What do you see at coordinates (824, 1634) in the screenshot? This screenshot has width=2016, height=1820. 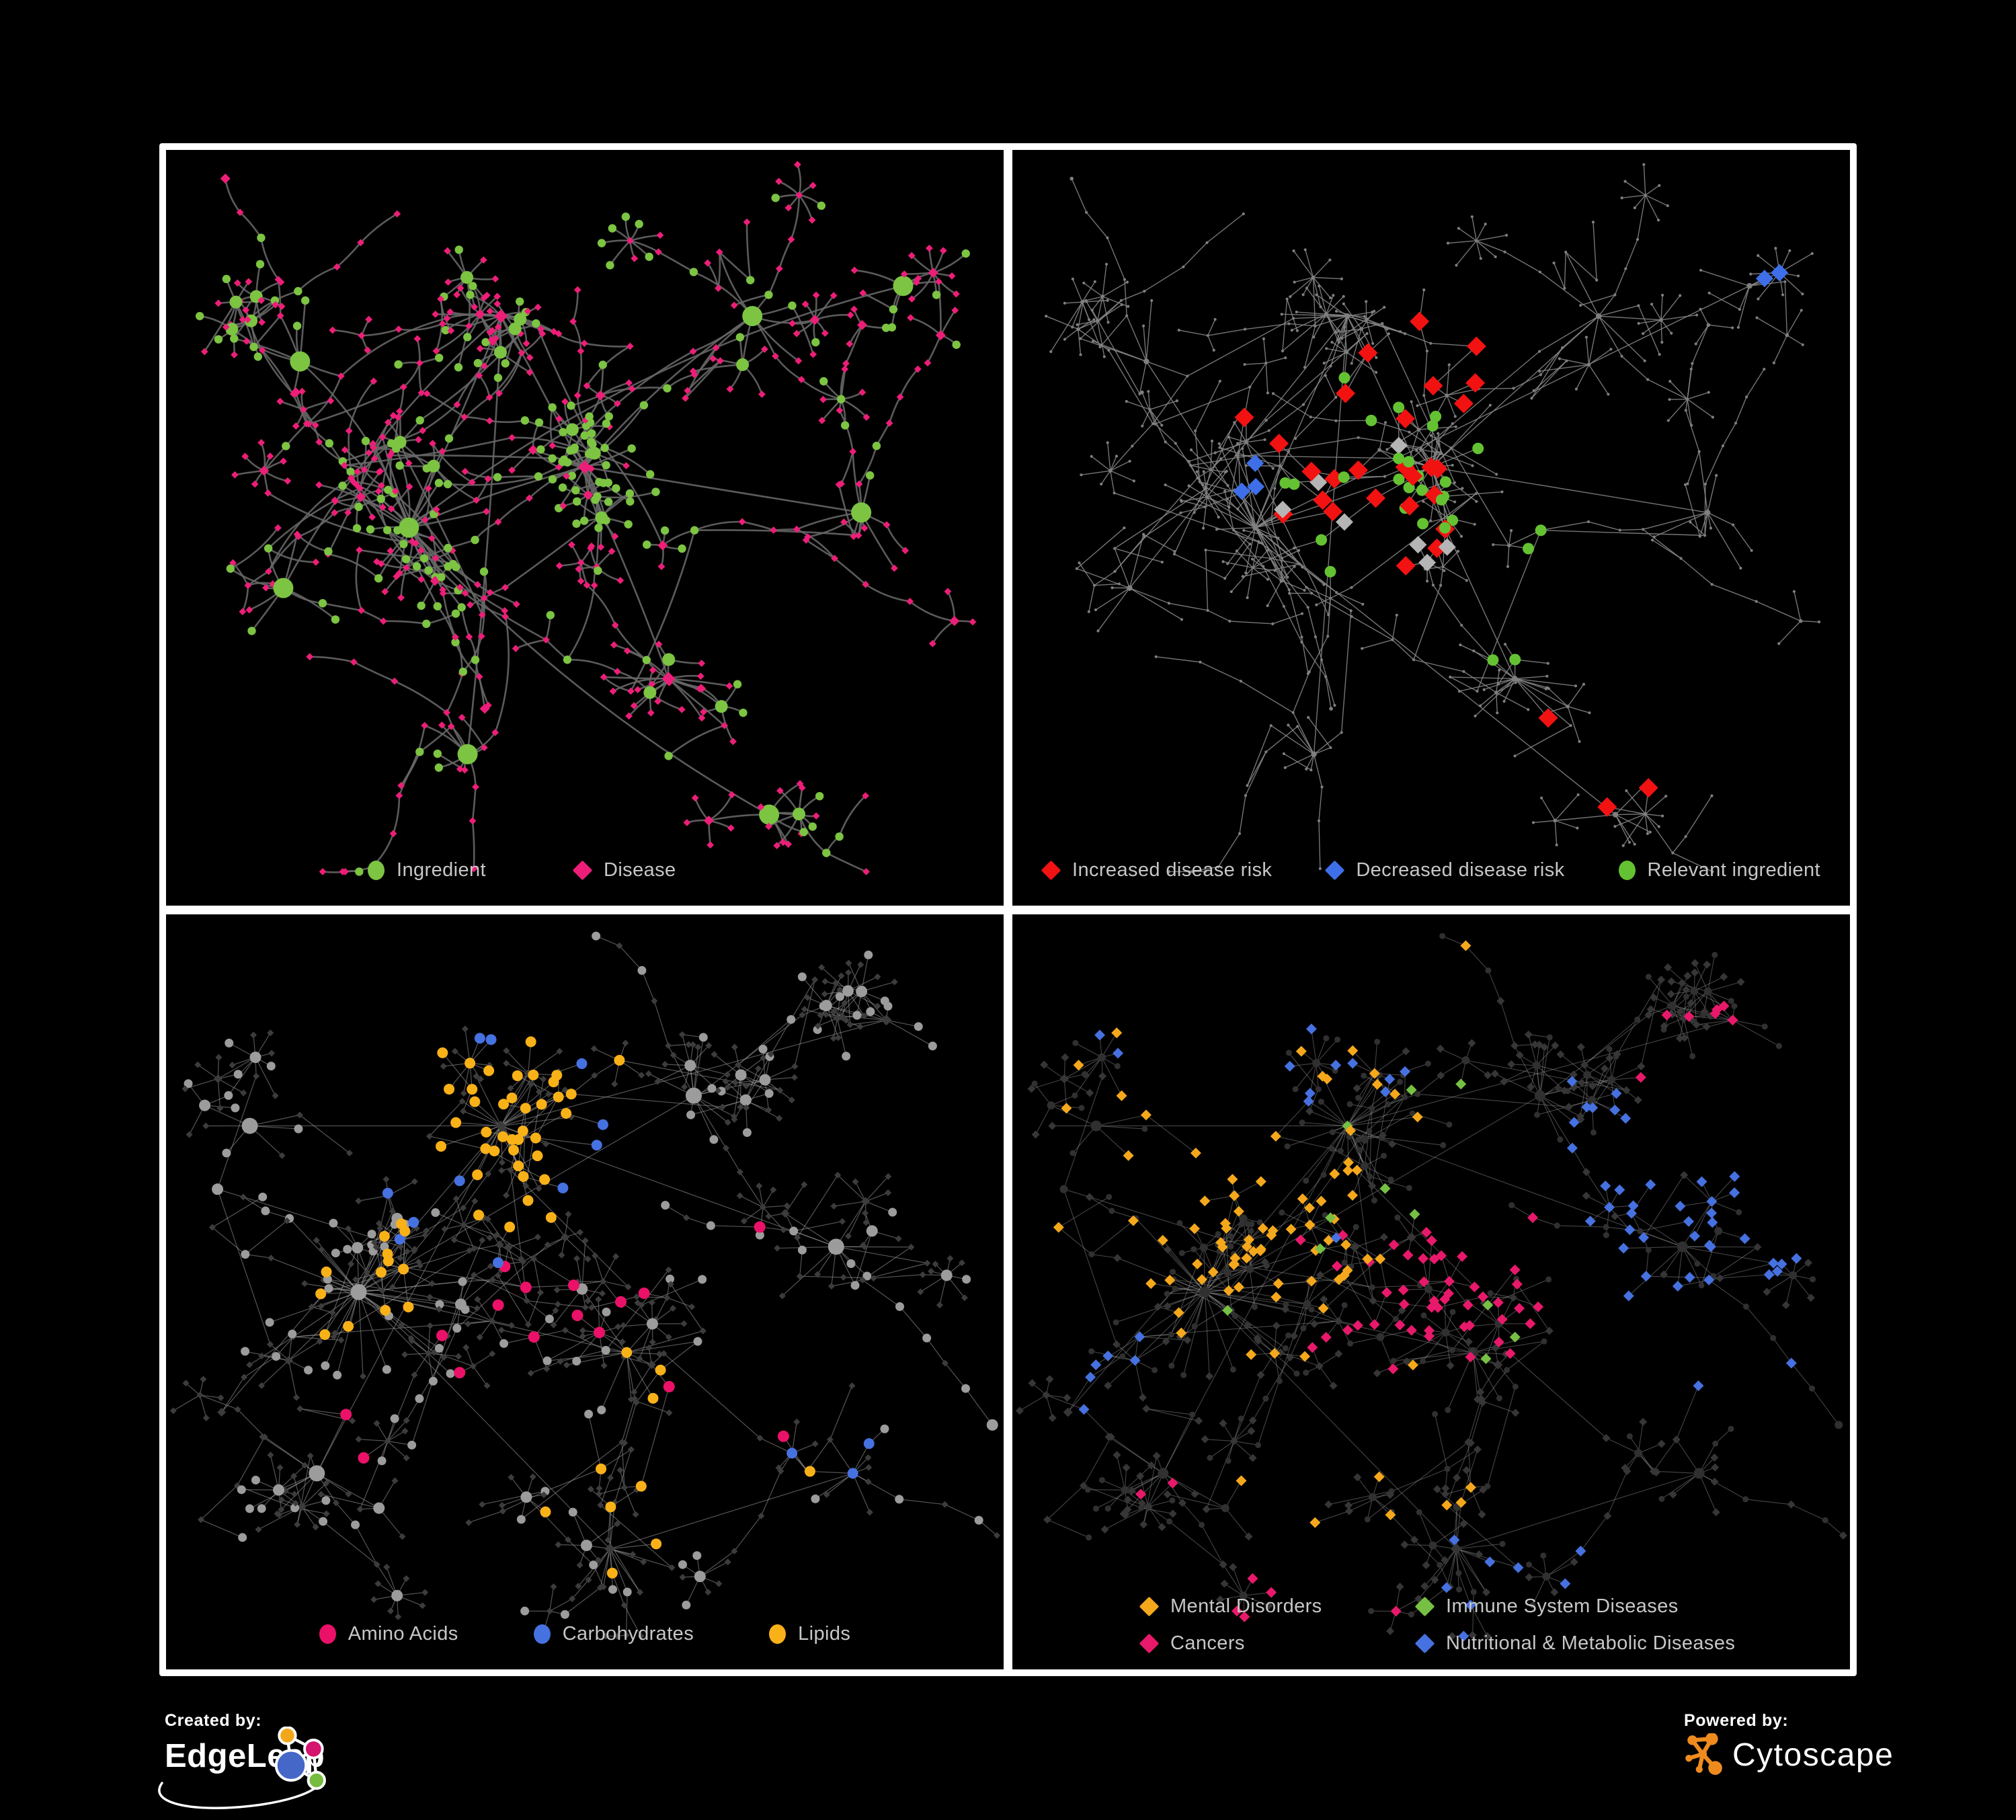 I see `legend-label: Lipids` at bounding box center [824, 1634].